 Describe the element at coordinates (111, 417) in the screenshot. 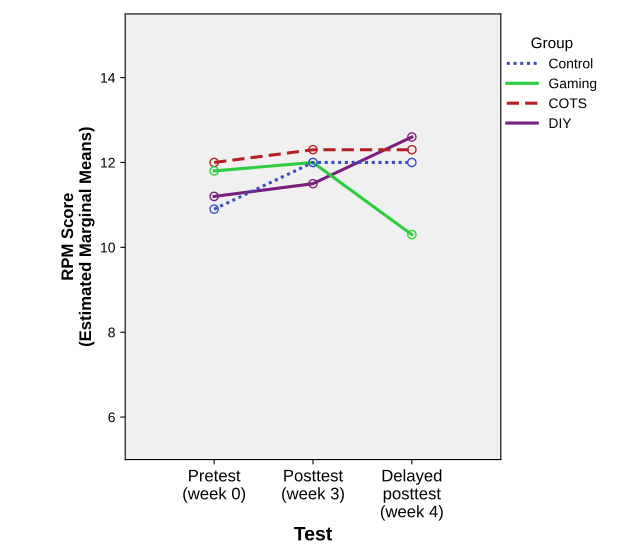

I see `y-tick-label: 6` at that location.